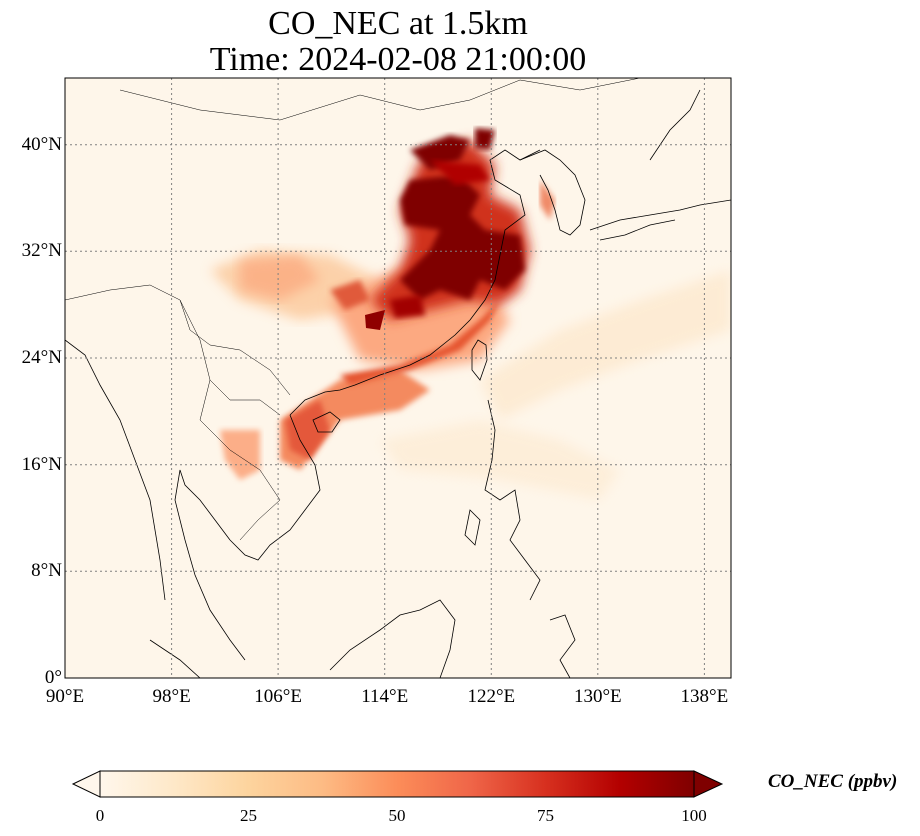  What do you see at coordinates (385, 696) in the screenshot?
I see `x-tick-label: 114°E` at bounding box center [385, 696].